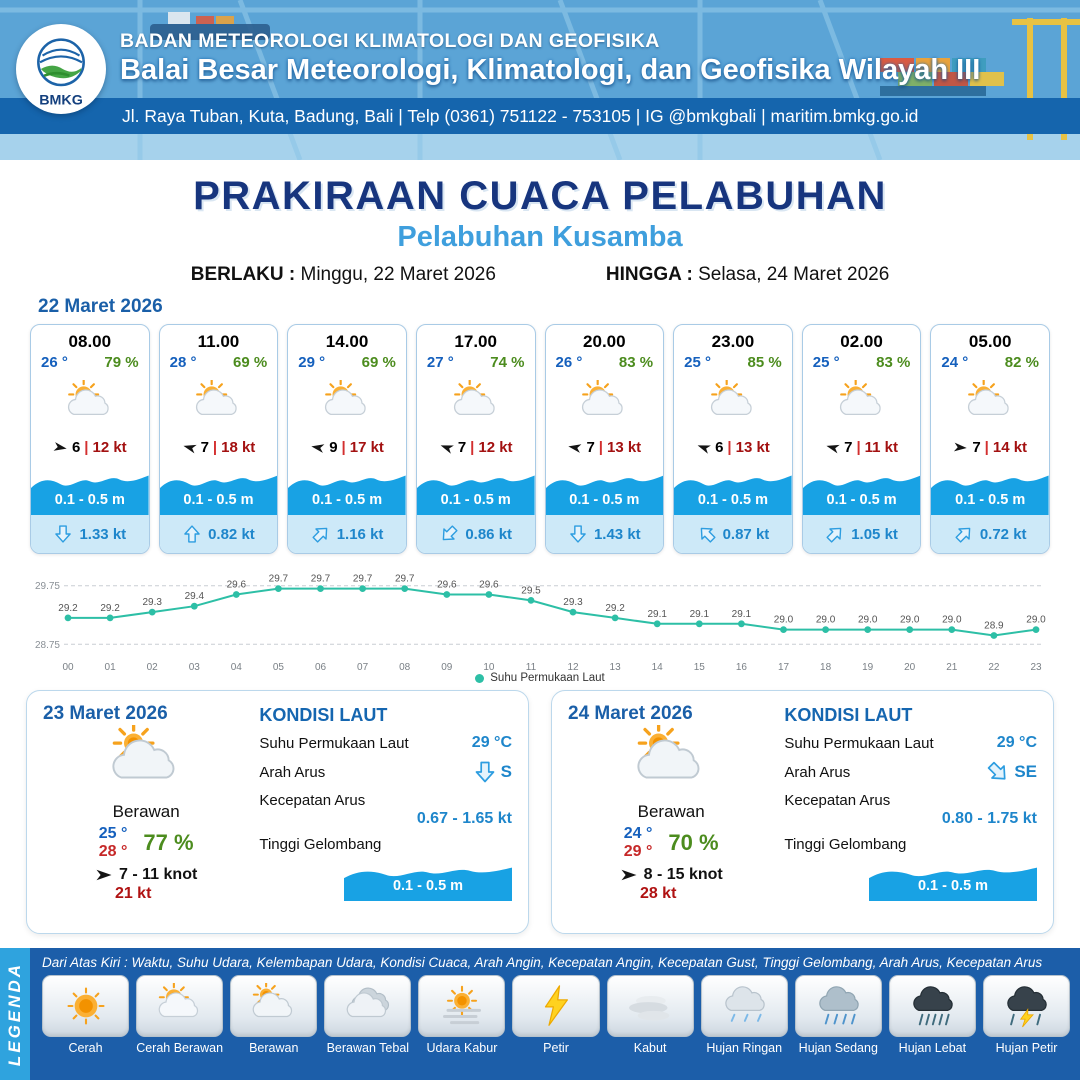 The image size is (1080, 1080). I want to click on svg-text: 14, so click(658, 667).